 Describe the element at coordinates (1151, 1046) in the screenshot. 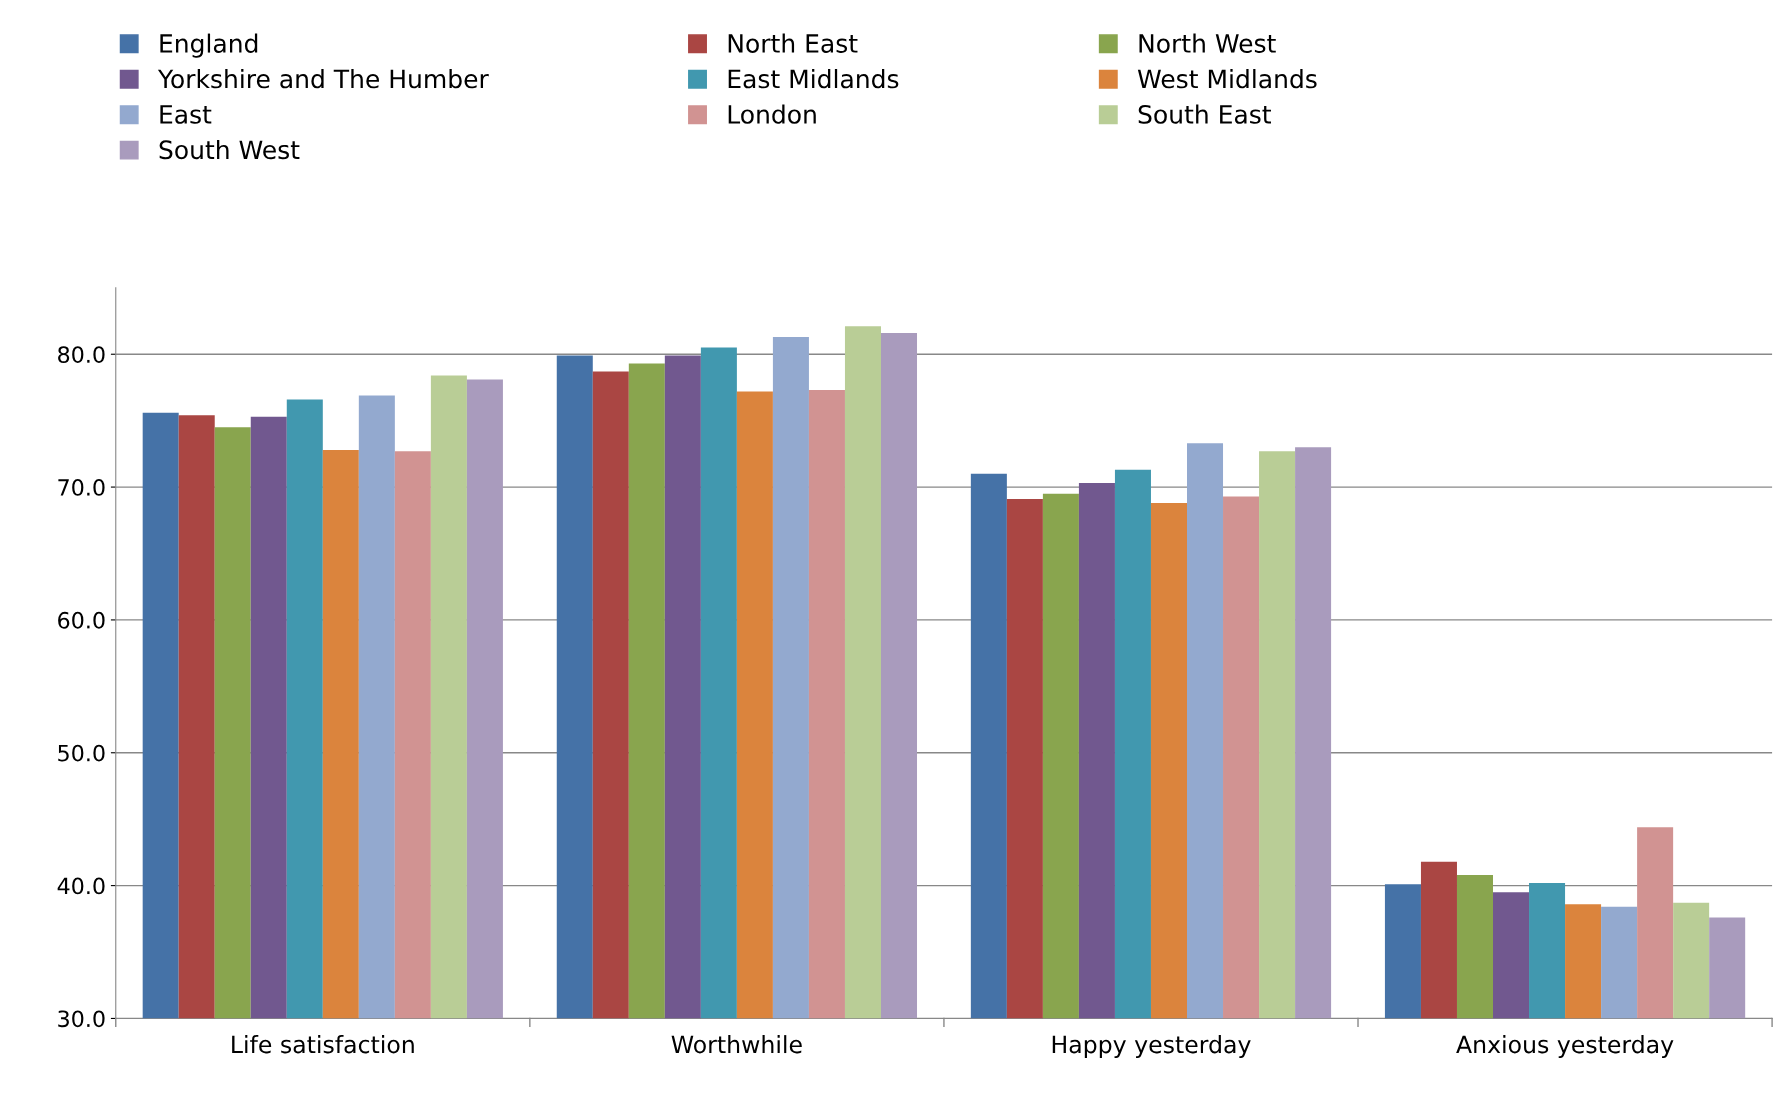

I see `x-tick-label: Happy yesterday` at that location.